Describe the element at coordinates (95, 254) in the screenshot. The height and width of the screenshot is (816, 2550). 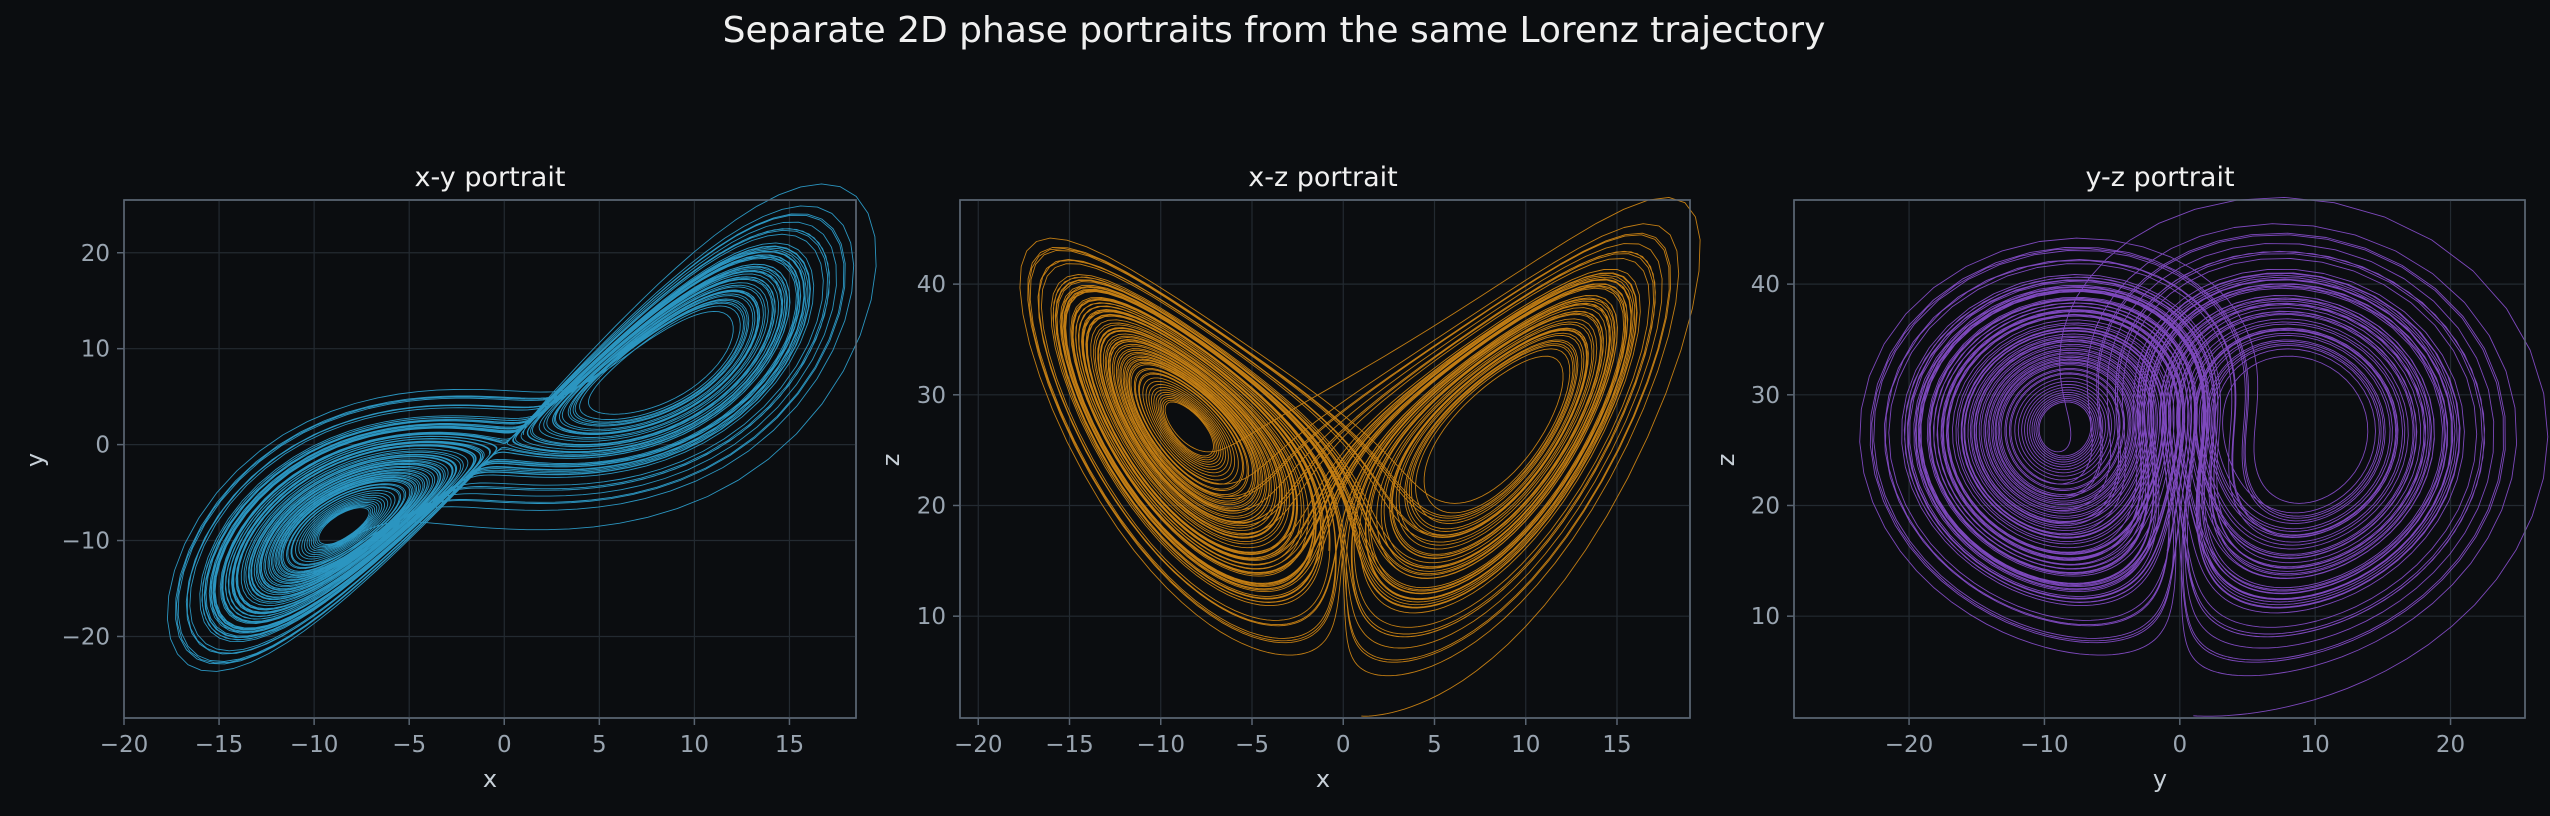
I see `panel-xy-y-tick-label: 20` at that location.